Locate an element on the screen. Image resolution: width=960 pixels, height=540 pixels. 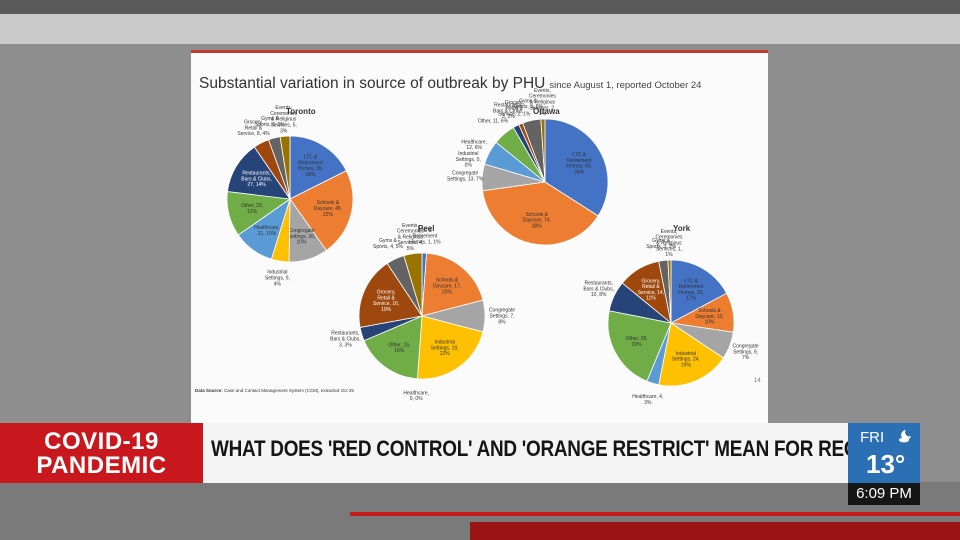
pie-label-industrial: Industrial Settings, 19, 22% is located at coordinates (445, 349).